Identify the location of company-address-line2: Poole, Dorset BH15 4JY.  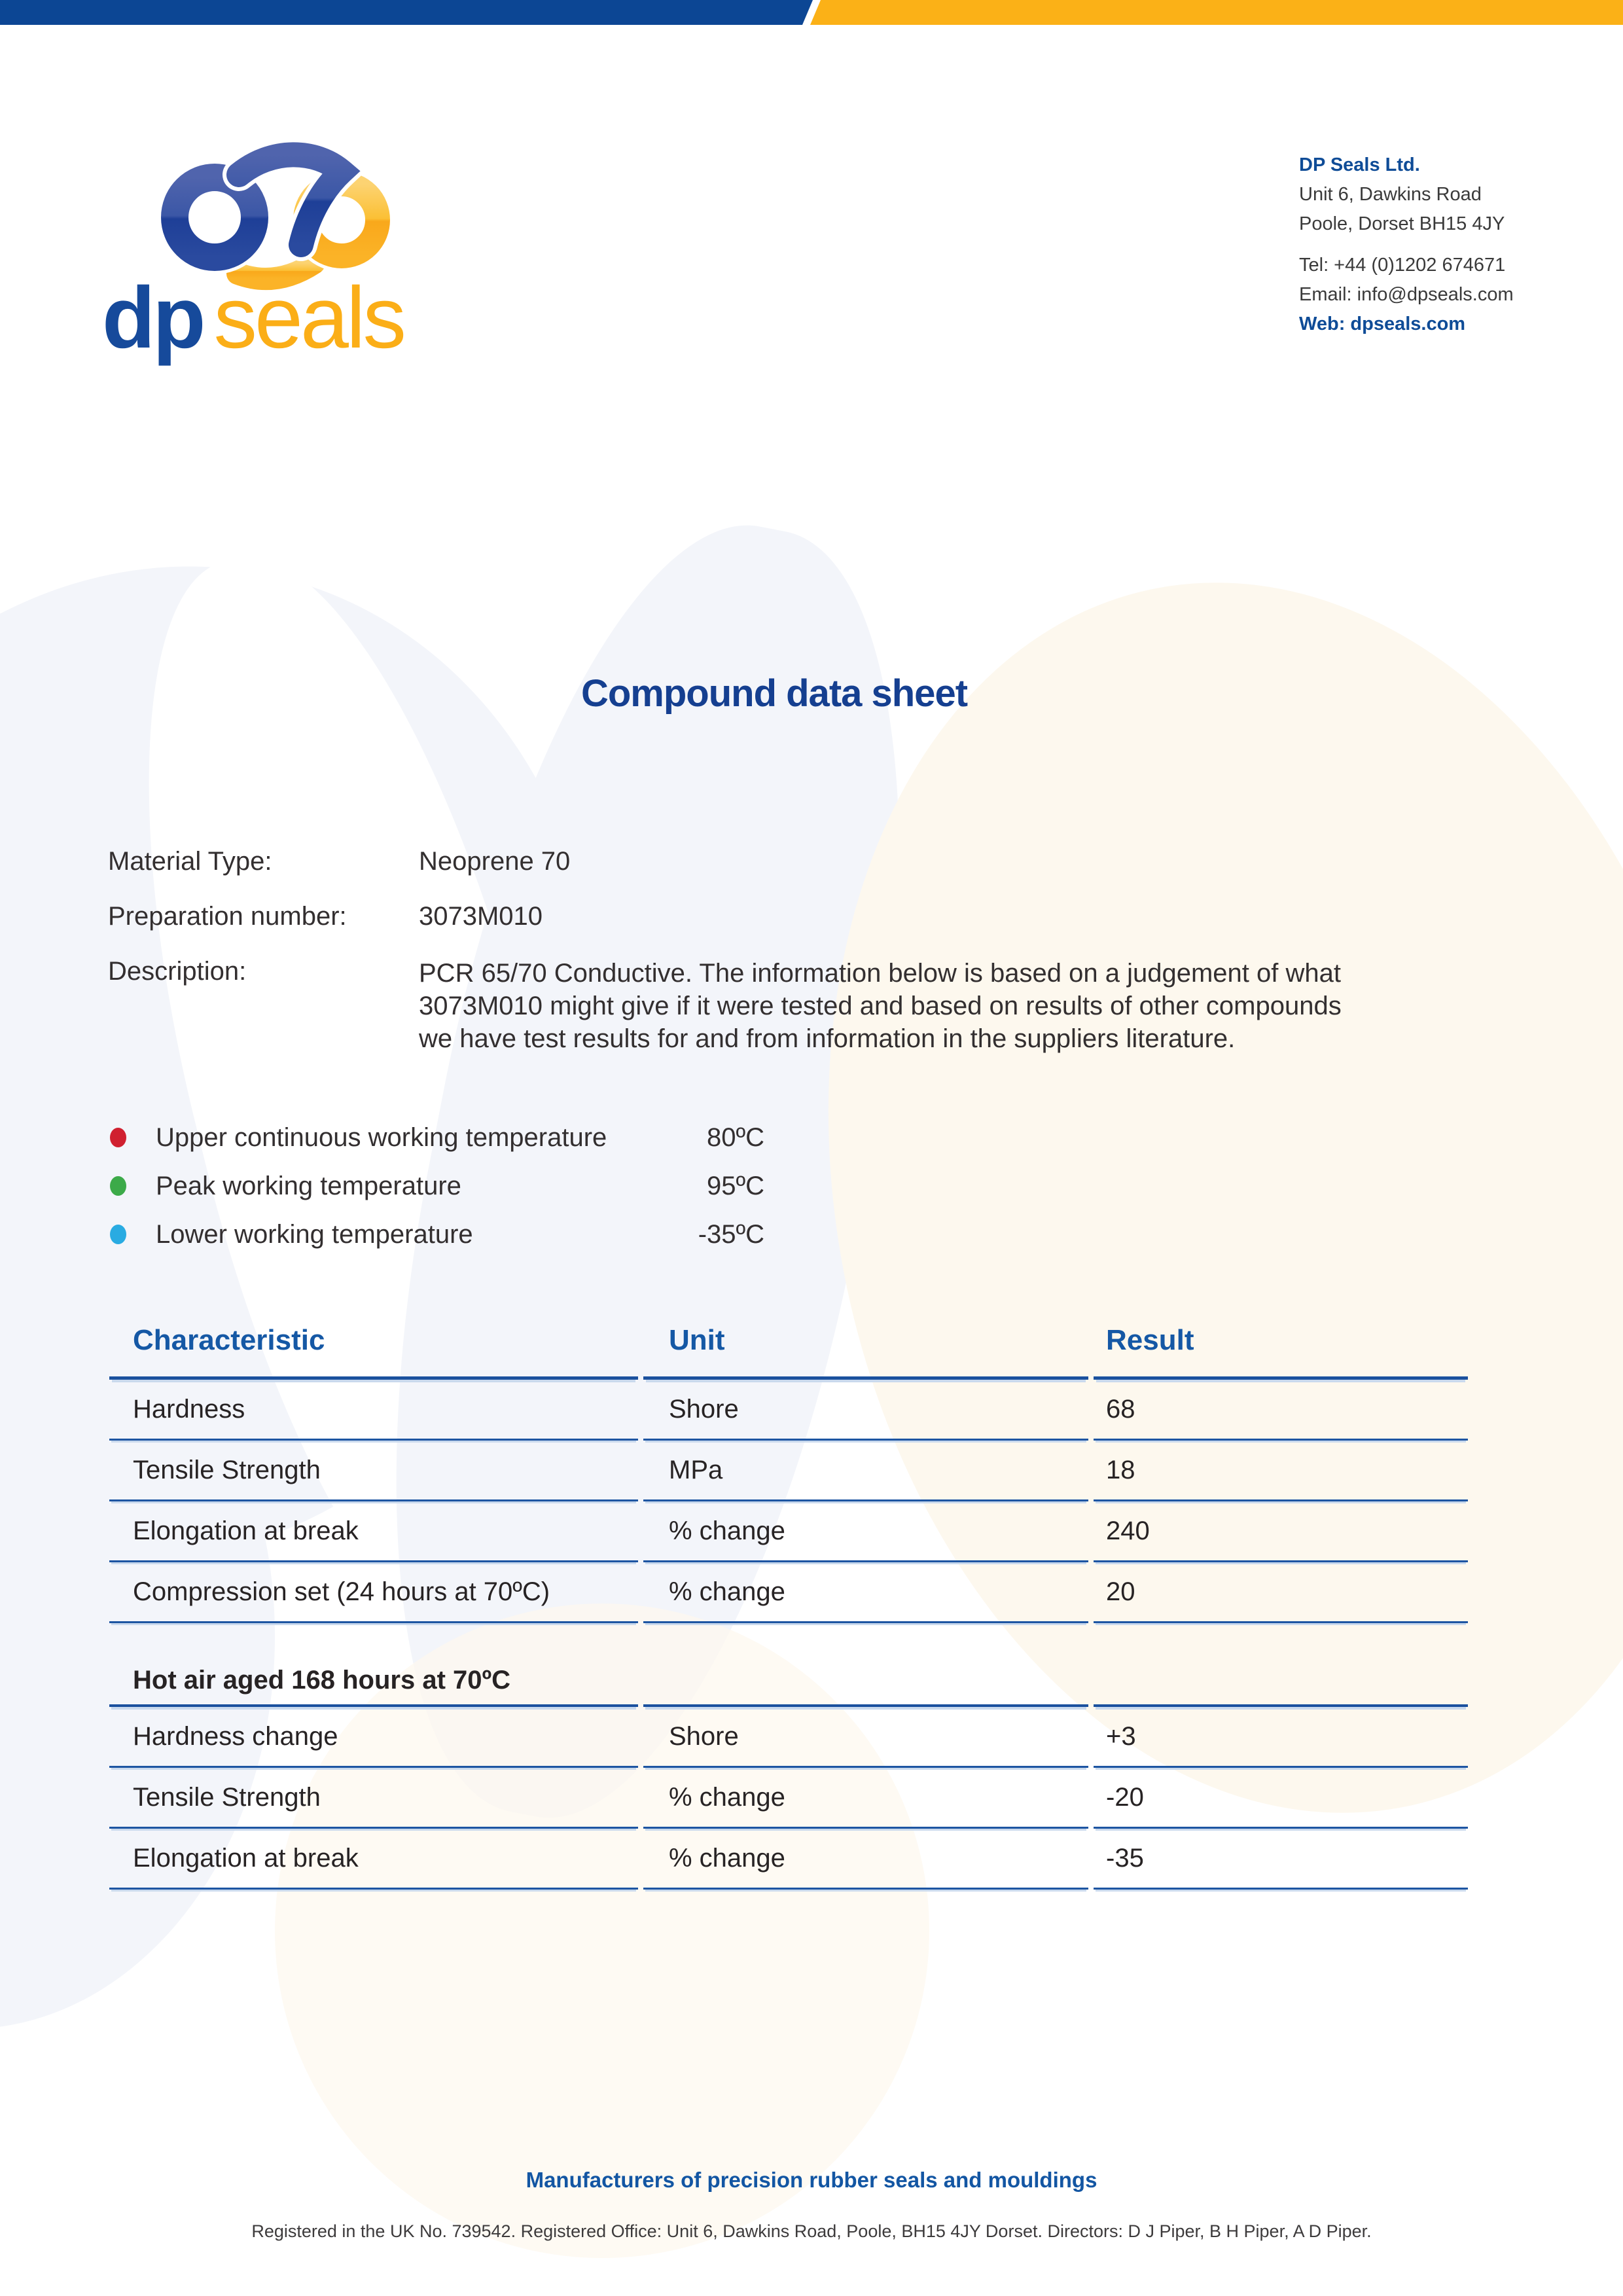
(1402, 223).